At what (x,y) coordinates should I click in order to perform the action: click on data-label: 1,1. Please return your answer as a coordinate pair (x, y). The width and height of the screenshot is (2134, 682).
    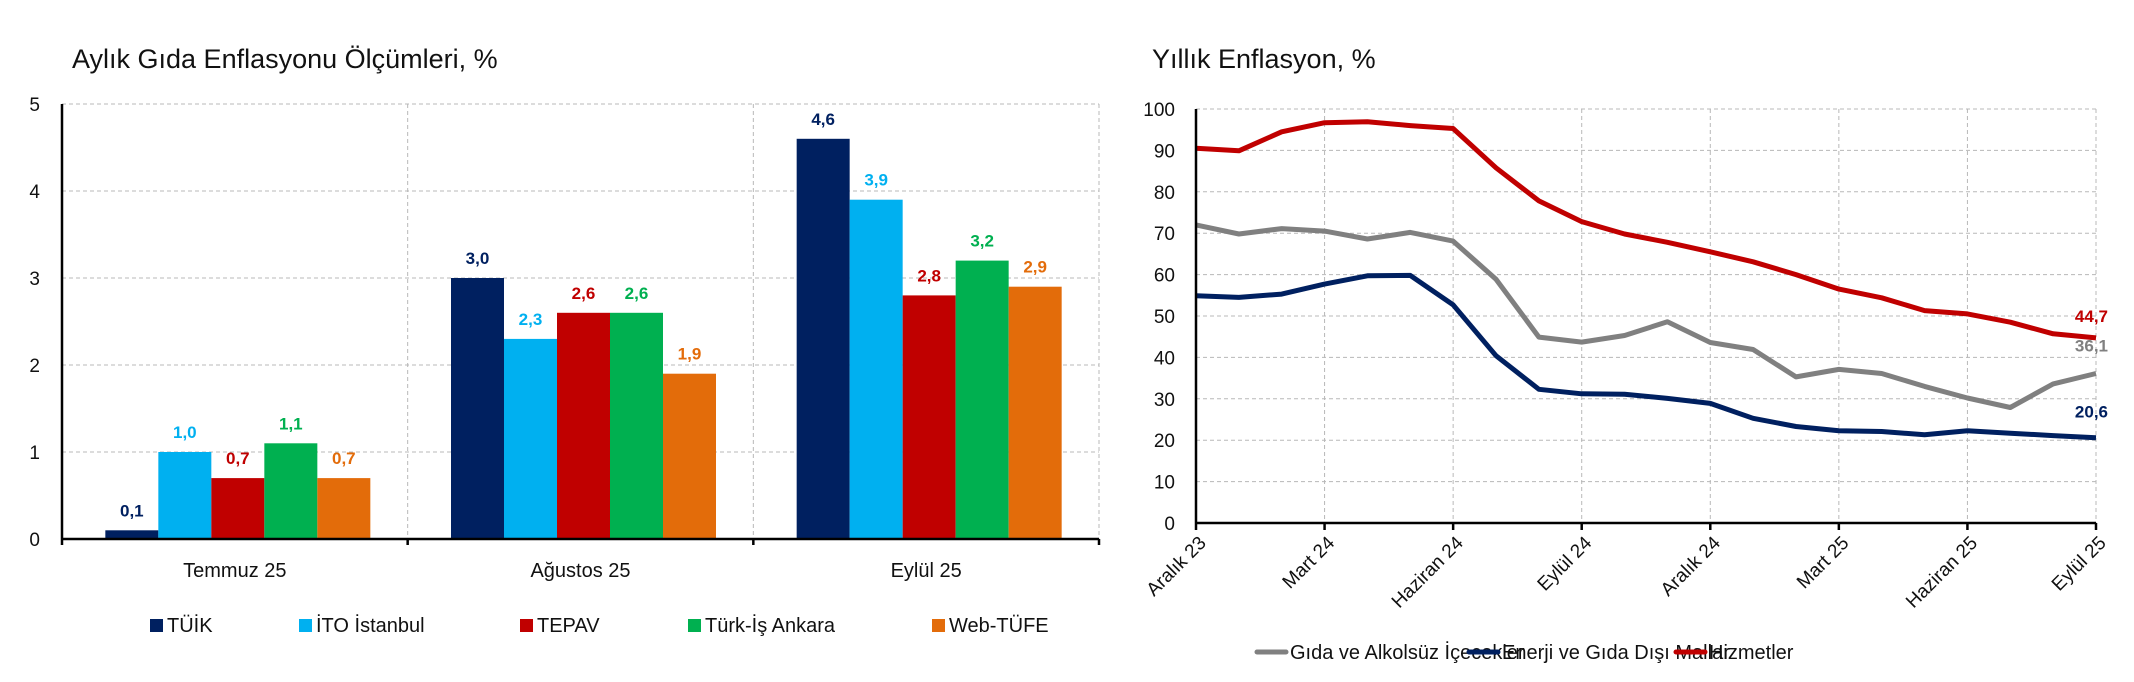
    Looking at the image, I should click on (291, 423).